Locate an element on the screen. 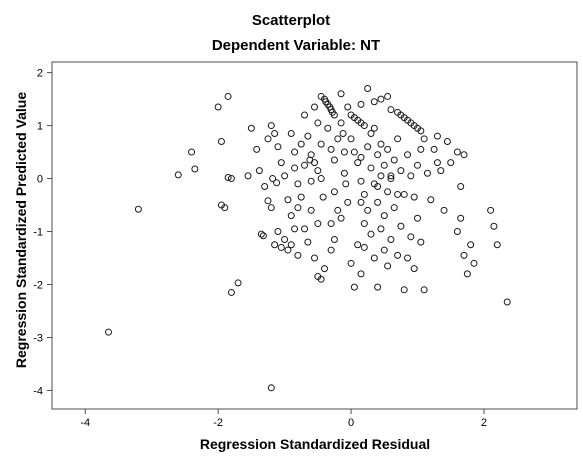 The width and height of the screenshot is (583, 466). y-tick-label: -1 is located at coordinates (38, 233).